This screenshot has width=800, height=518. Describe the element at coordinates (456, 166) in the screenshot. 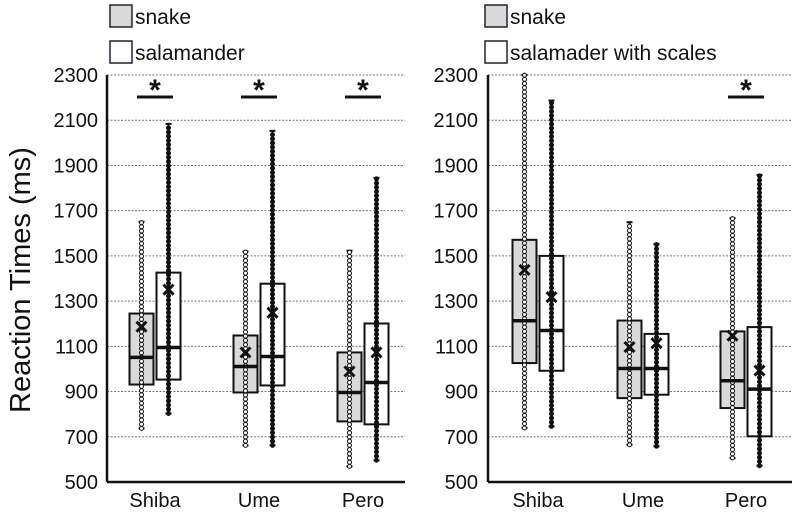

I see `y-tick-label: 1900` at that location.